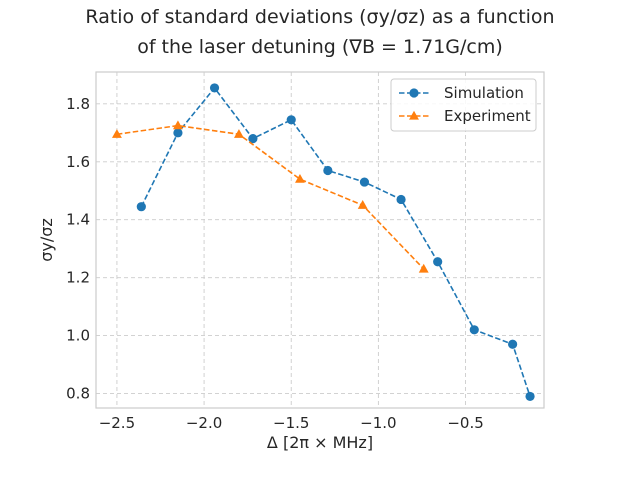 This screenshot has width=640, height=480. I want to click on legend-entry: Experiment, so click(465, 116).